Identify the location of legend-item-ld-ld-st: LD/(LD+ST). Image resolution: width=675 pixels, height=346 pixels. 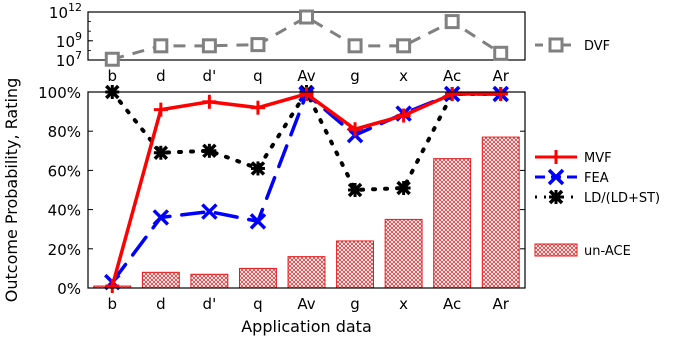
(597, 197).